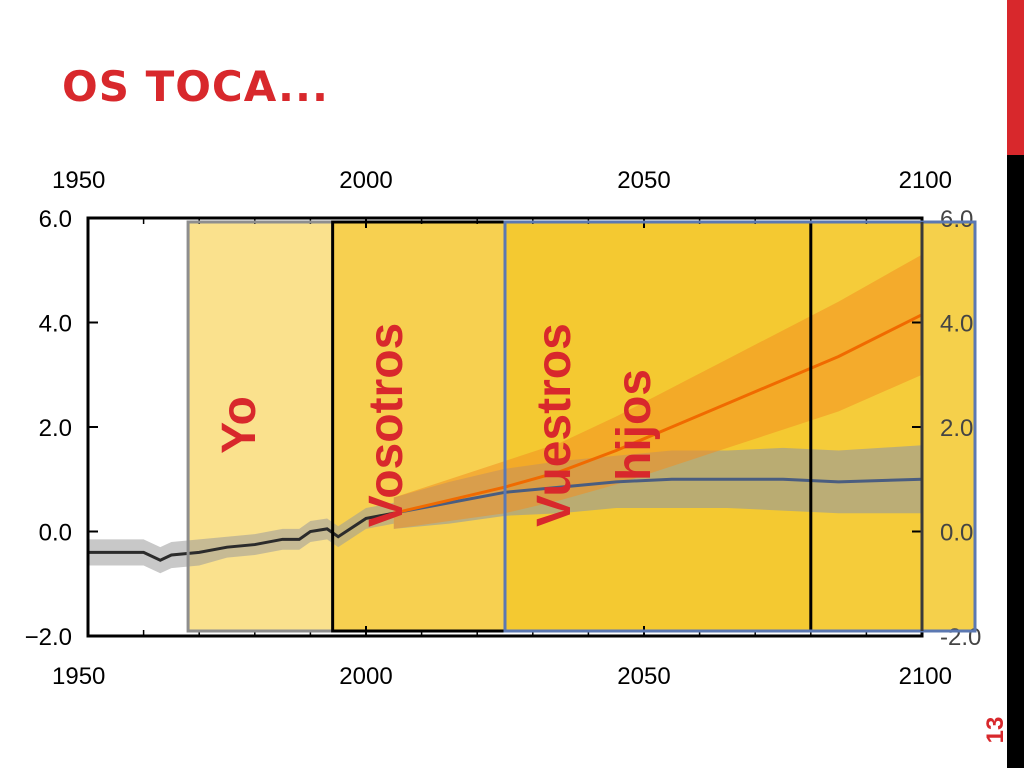 The height and width of the screenshot is (768, 1024). I want to click on x-tick-label-bottom: 2050, so click(643, 676).